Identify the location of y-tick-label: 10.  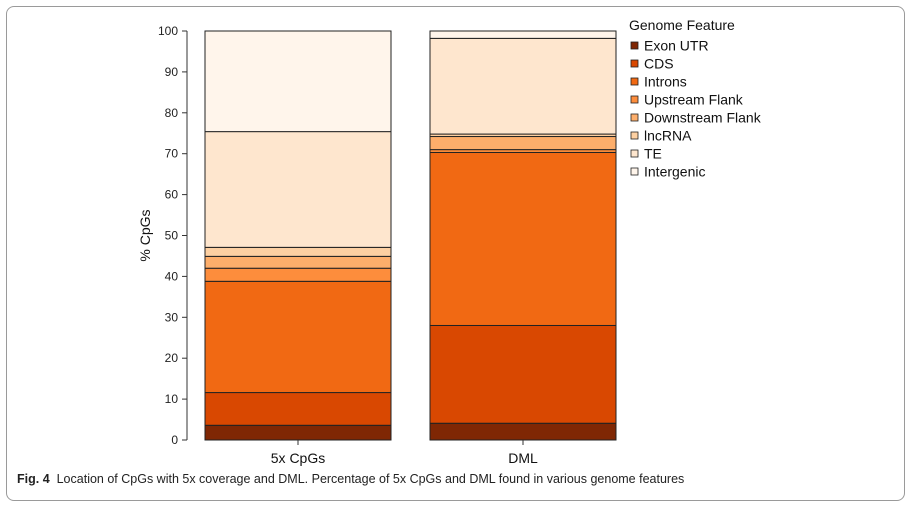
(172, 399).